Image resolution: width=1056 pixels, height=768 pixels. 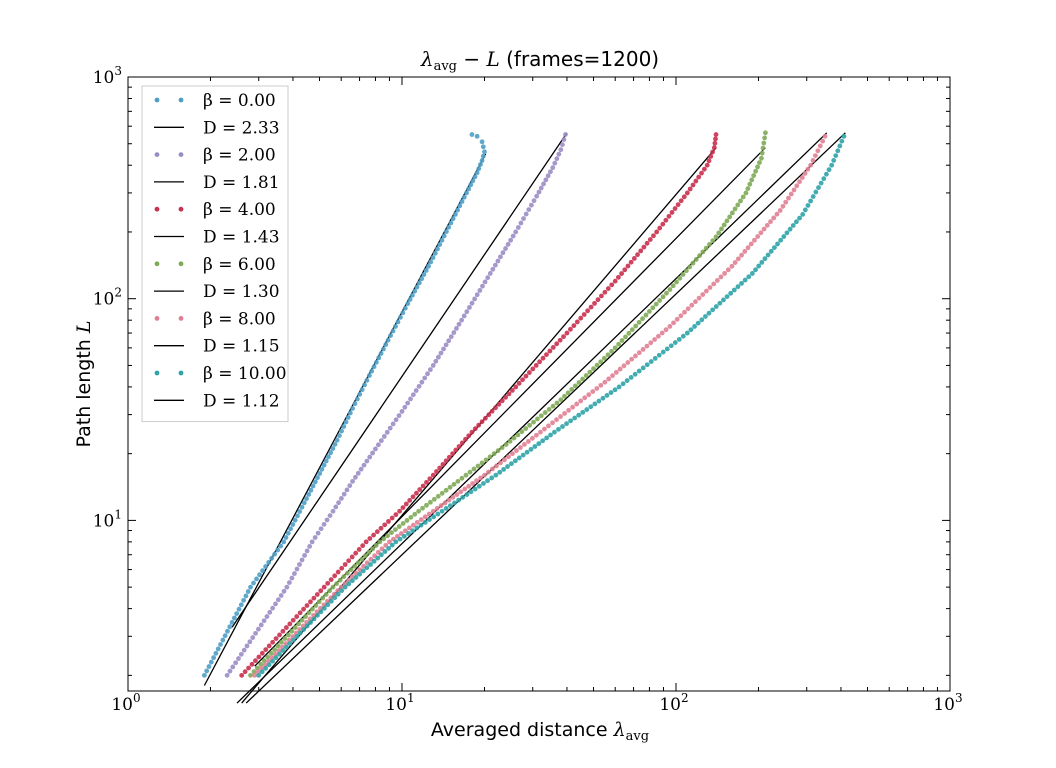 I want to click on legend-label: β = 10.00, so click(x=245, y=374).